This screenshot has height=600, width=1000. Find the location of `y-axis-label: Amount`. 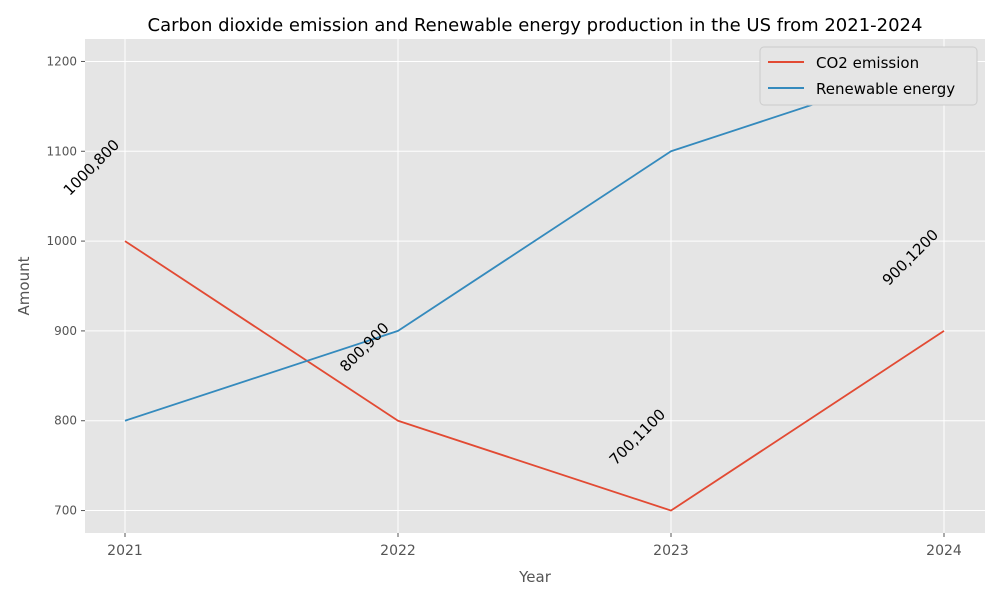

y-axis-label: Amount is located at coordinates (24, 285).